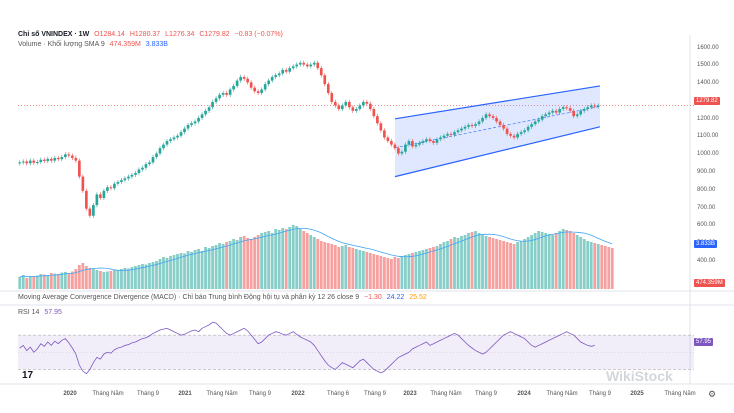 The image size is (734, 413). What do you see at coordinates (446, 394) in the screenshot?
I see `time-tick-label: Tháng Năm` at bounding box center [446, 394].